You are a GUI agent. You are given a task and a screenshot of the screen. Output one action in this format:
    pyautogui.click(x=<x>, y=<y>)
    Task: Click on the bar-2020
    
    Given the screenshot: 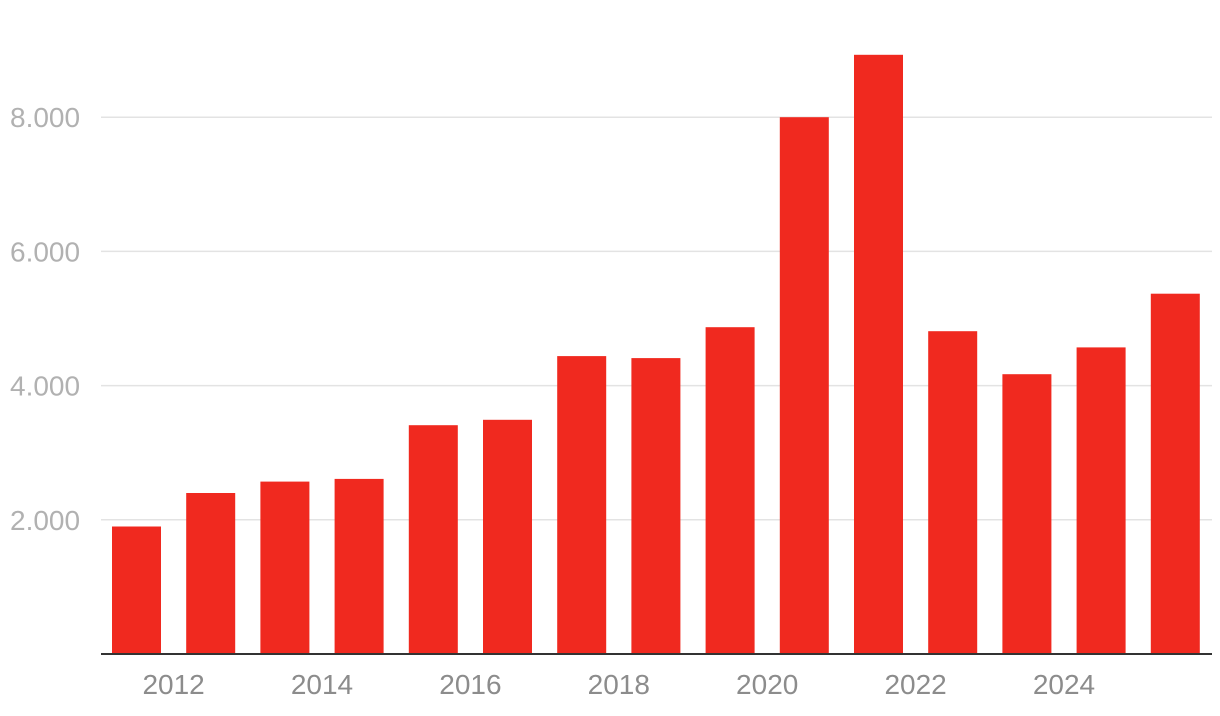 What is the action you would take?
    pyautogui.click(x=804, y=385)
    